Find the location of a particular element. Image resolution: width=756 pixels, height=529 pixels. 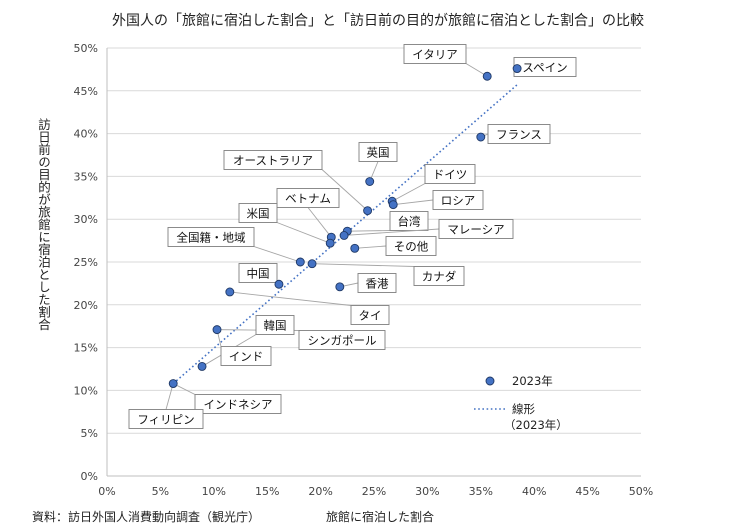

y-tick-label: 20% is located at coordinates (86, 305).